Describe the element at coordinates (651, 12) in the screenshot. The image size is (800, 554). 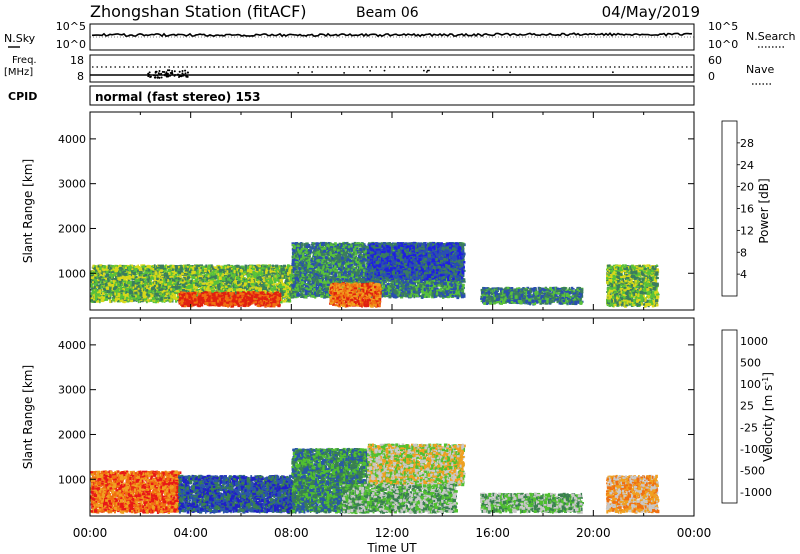
I see `date-label: 04/May/2019` at that location.